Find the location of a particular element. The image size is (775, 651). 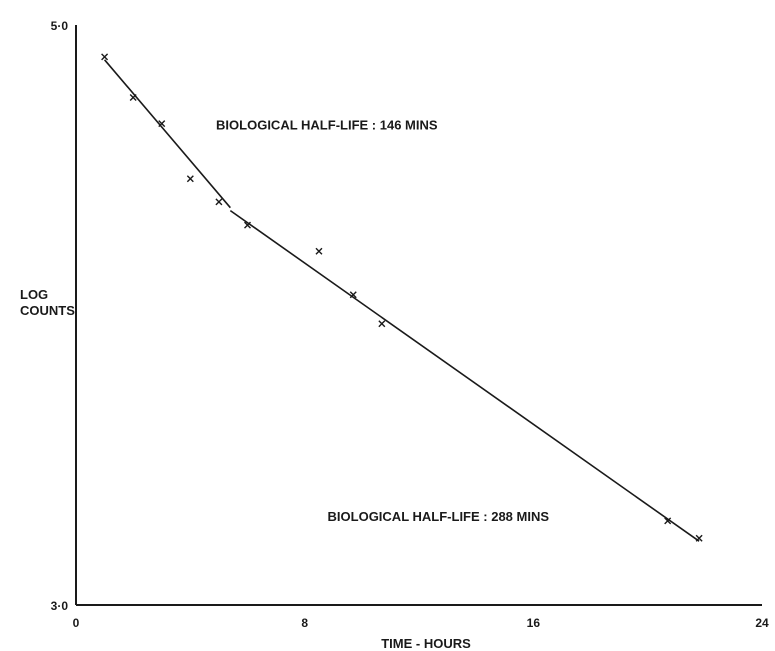

y-tick-label: 5·0 is located at coordinates (60, 26).